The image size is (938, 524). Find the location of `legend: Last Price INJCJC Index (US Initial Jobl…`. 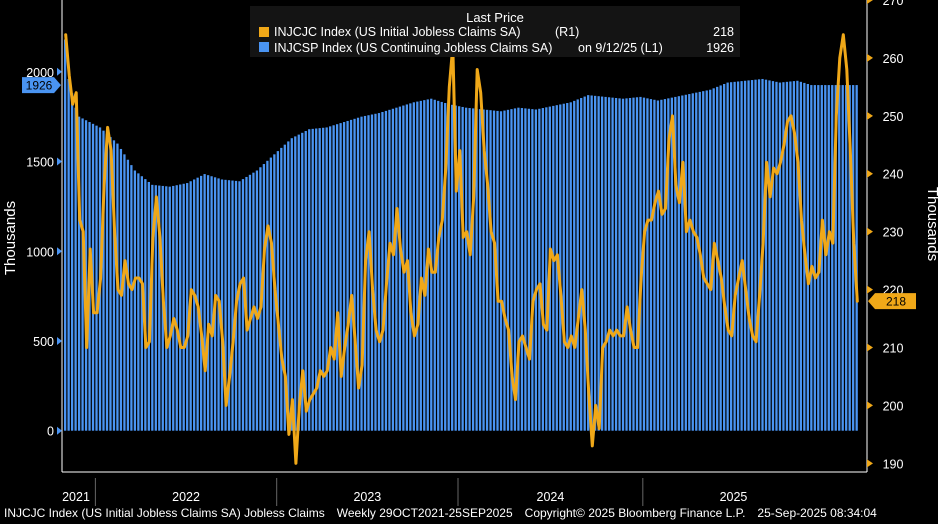

legend: Last Price INJCJC Index (US Initial Jobl… is located at coordinates (495, 31).